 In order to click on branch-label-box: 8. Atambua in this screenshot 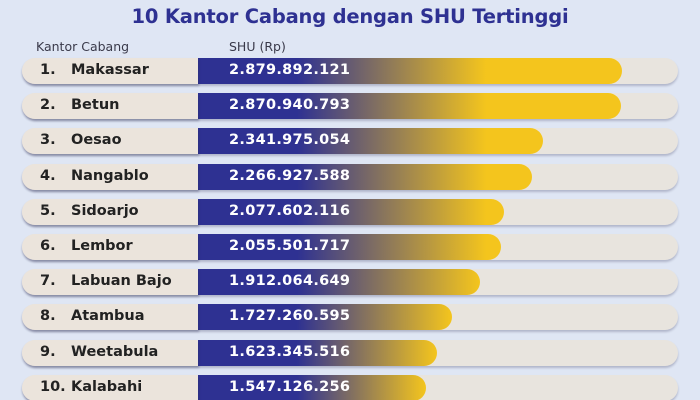, I will do `click(110, 317)`.